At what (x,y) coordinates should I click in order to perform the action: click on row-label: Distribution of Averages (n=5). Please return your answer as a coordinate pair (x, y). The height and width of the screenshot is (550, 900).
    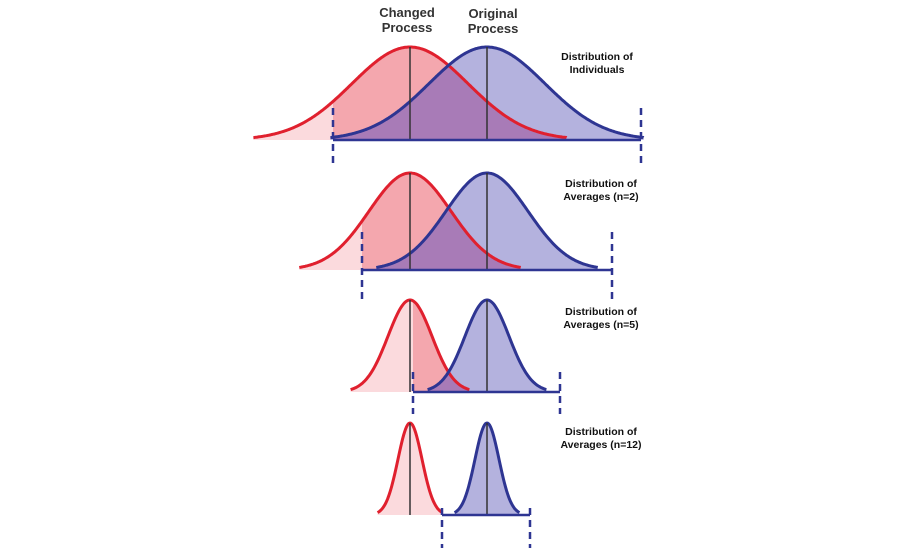
    Looking at the image, I should click on (601, 318).